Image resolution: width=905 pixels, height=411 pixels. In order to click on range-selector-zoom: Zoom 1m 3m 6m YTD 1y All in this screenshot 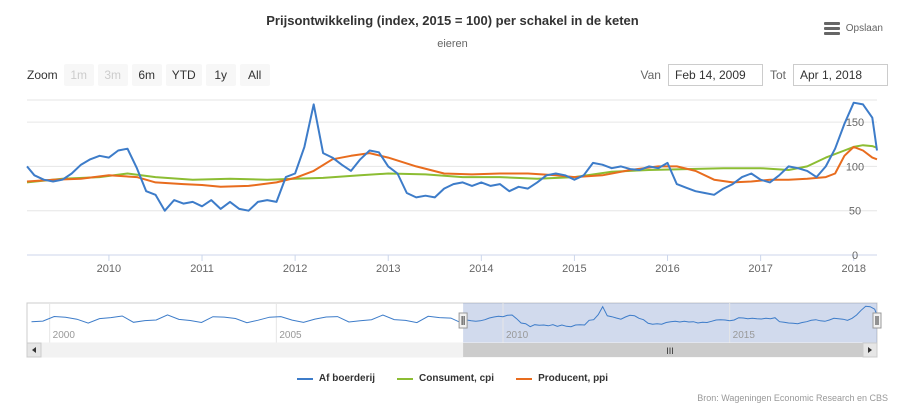, I will do `click(148, 75)`.